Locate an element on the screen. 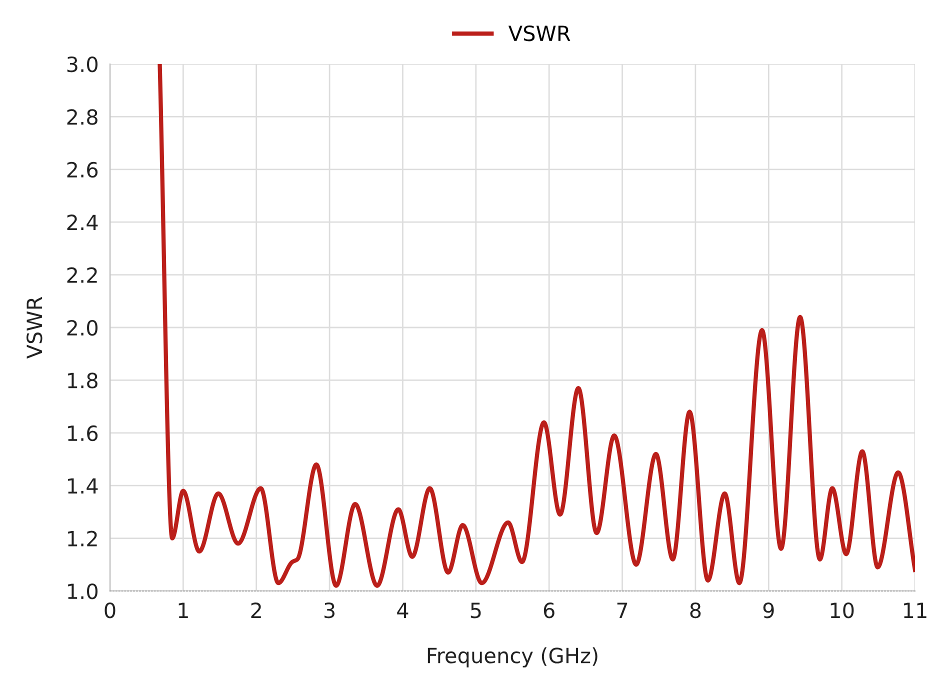  y-tick-label: 2.6 is located at coordinates (82, 170).